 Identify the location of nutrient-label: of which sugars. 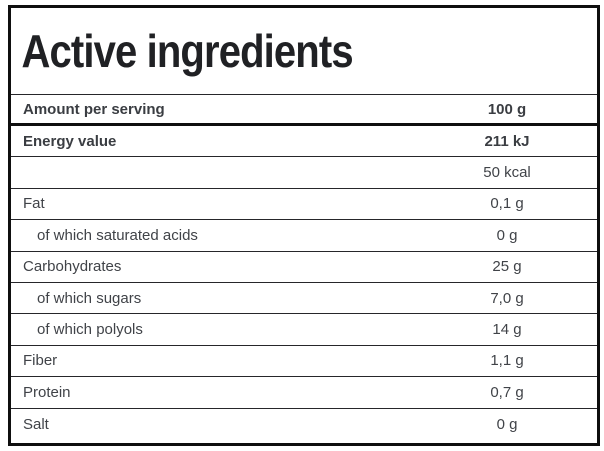
(89, 298).